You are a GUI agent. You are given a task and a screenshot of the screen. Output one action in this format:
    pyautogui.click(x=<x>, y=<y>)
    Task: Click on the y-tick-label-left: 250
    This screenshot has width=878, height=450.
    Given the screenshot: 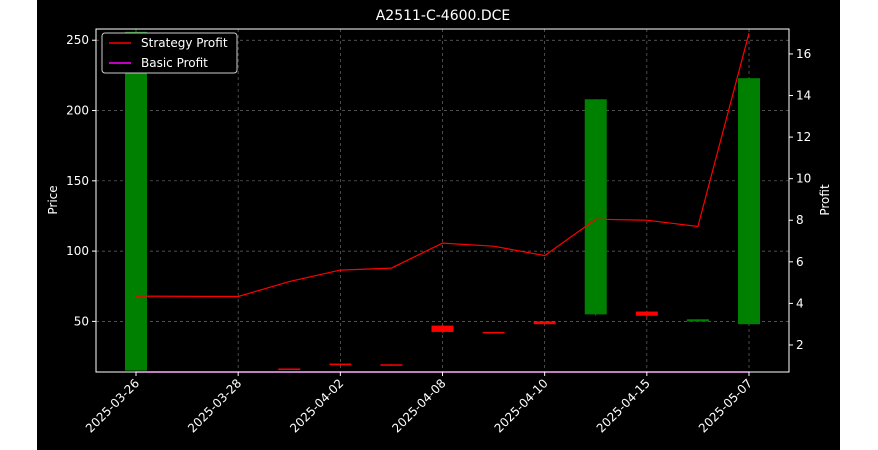 What is the action you would take?
    pyautogui.click(x=77, y=40)
    